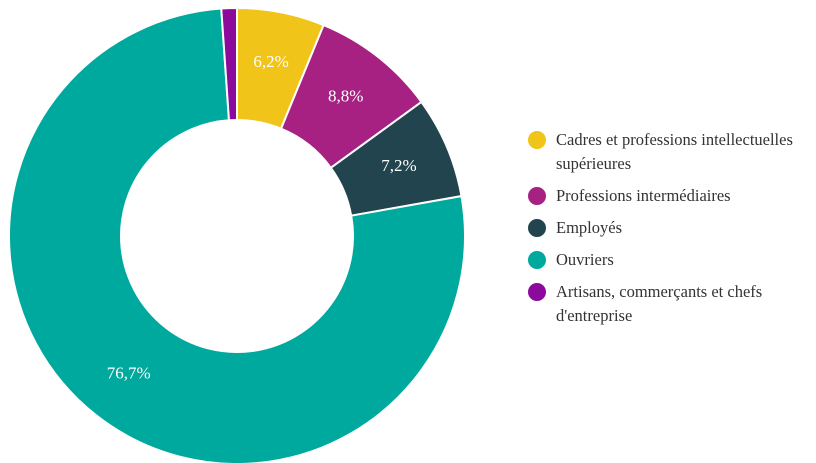  I want to click on slice-label-1: 8,8%, so click(345, 96).